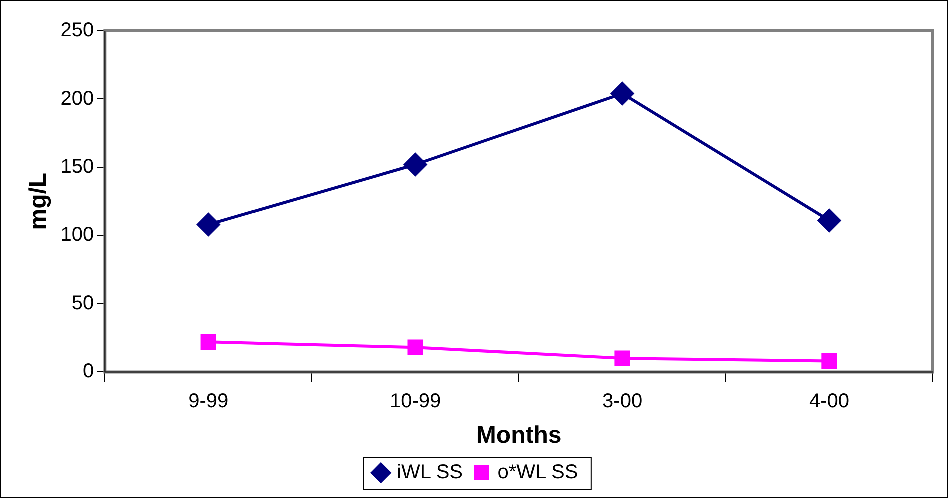  What do you see at coordinates (538, 473) in the screenshot?
I see `legend-label: o*WL SS` at bounding box center [538, 473].